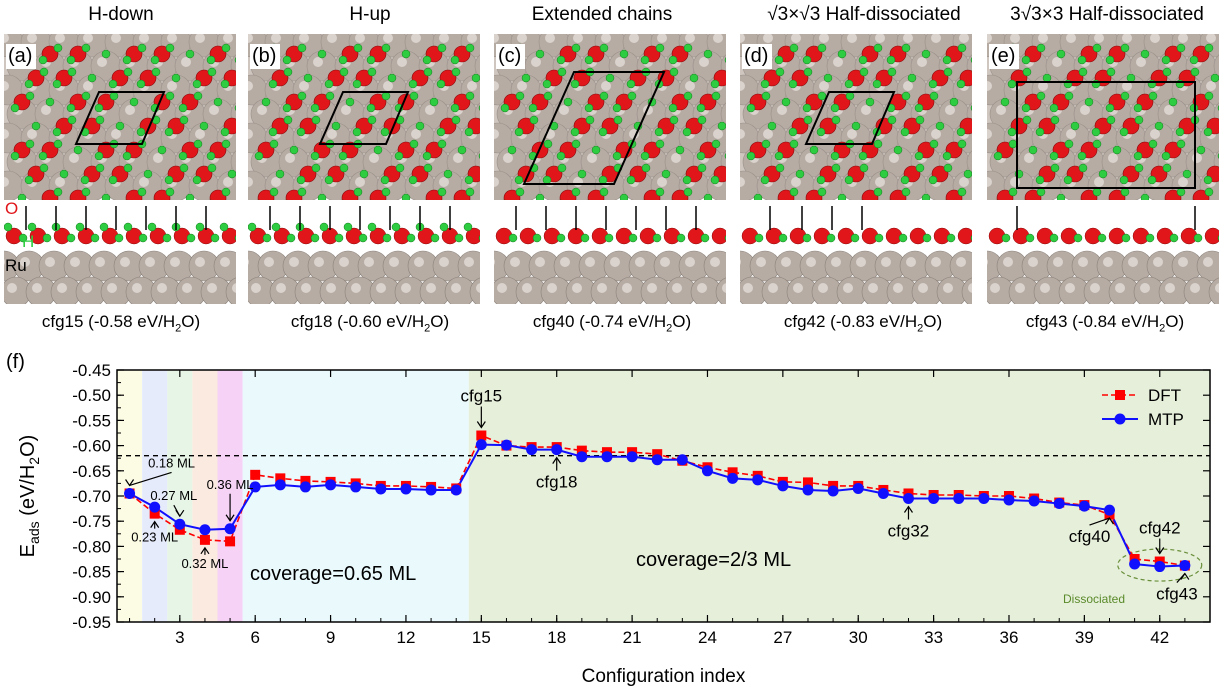 This screenshot has height=691, width=1227. What do you see at coordinates (482, 396) in the screenshot?
I see `annotation-label: cfg15` at bounding box center [482, 396].